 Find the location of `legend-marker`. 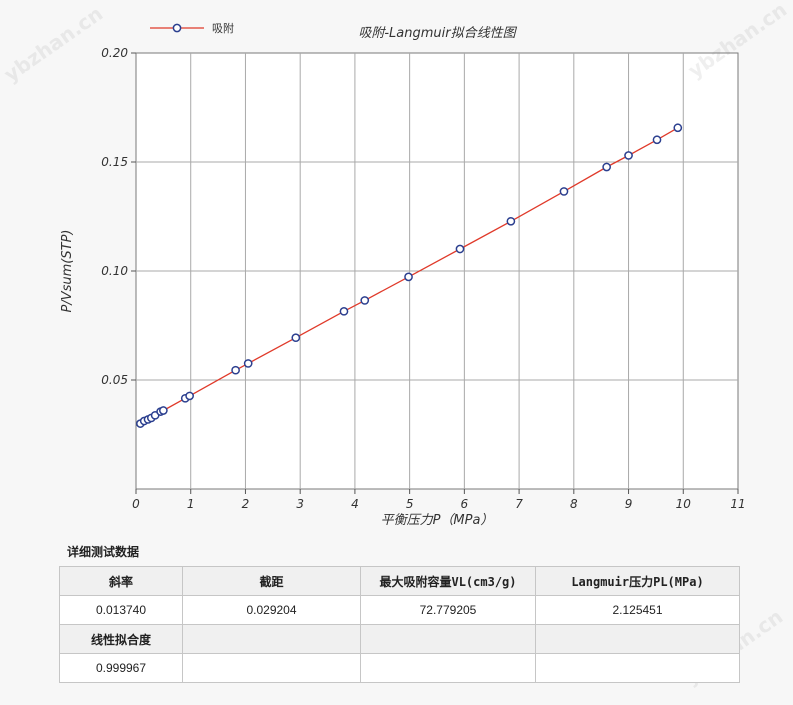

legend-marker is located at coordinates (177, 28).